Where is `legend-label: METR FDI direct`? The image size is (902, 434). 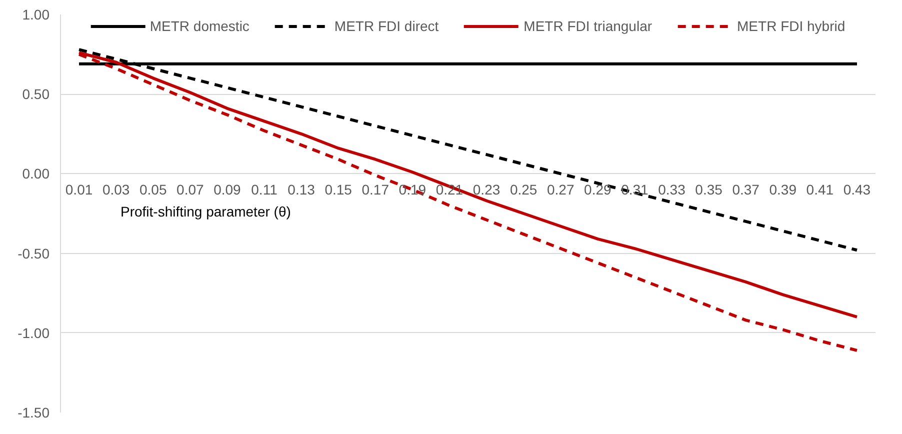 legend-label: METR FDI direct is located at coordinates (386, 26).